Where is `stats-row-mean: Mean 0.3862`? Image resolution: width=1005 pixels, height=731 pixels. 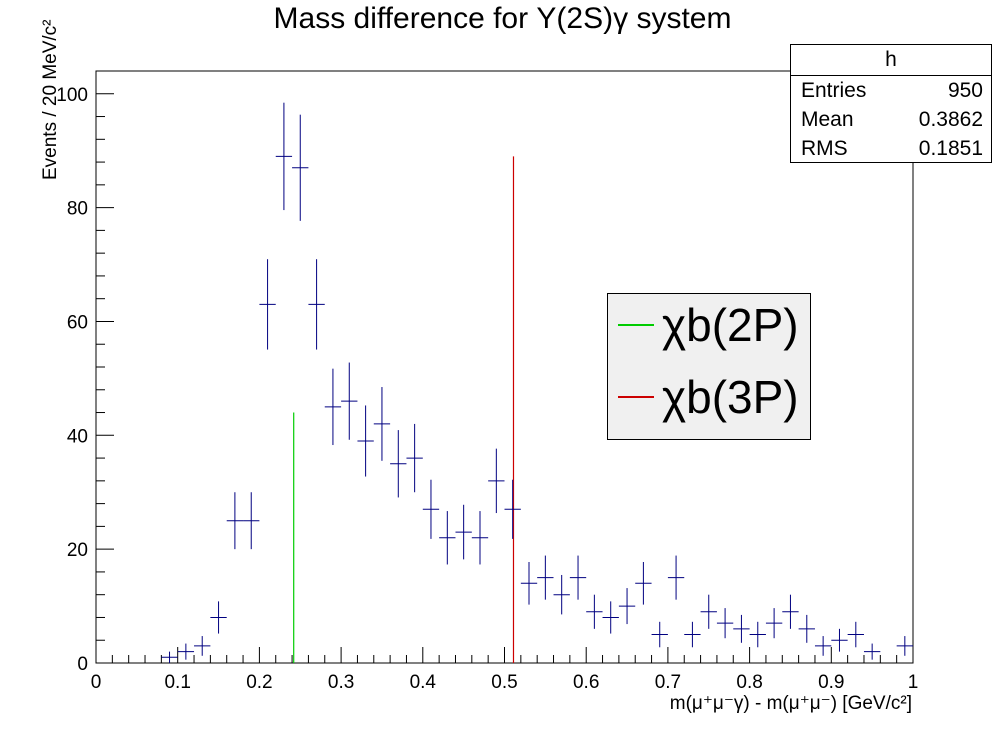 stats-row-mean: Mean 0.3862 is located at coordinates (891, 119).